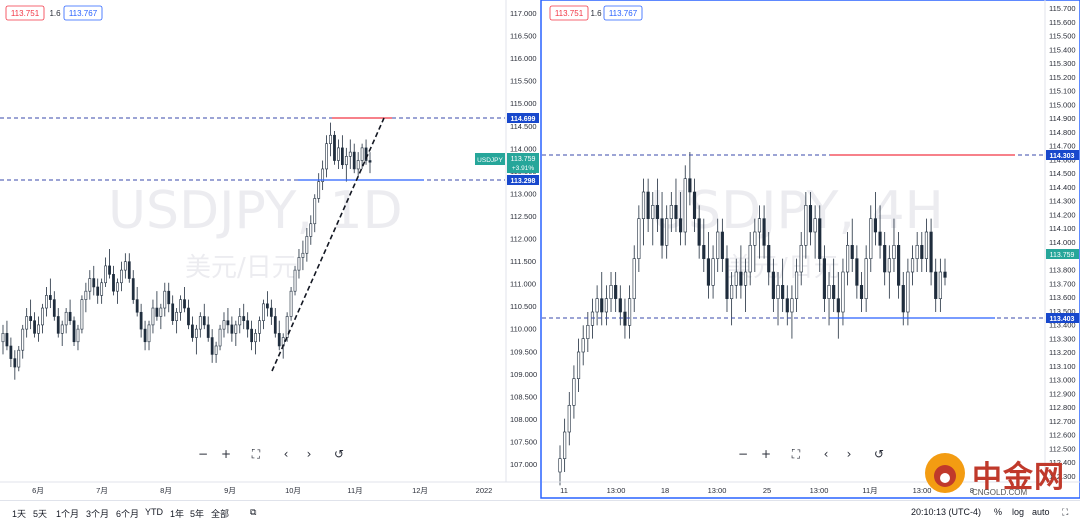 This screenshot has width=1080, height=524. What do you see at coordinates (623, 13) in the screenshot?
I see `right-ask-box` at bounding box center [623, 13].